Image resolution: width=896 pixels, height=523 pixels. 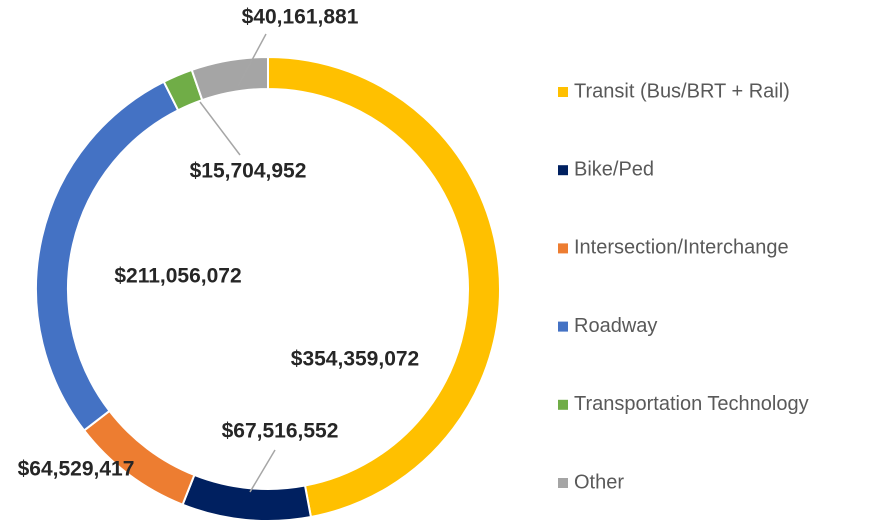 I want to click on data-label: $211,056,072, so click(x=177, y=276).